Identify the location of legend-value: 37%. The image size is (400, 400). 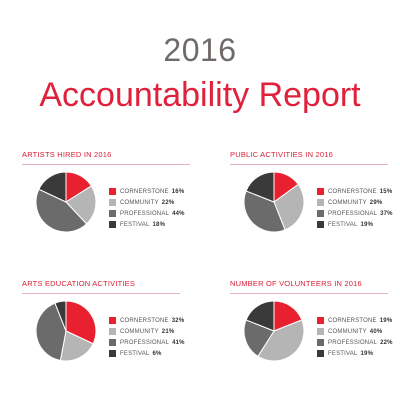
(386, 213).